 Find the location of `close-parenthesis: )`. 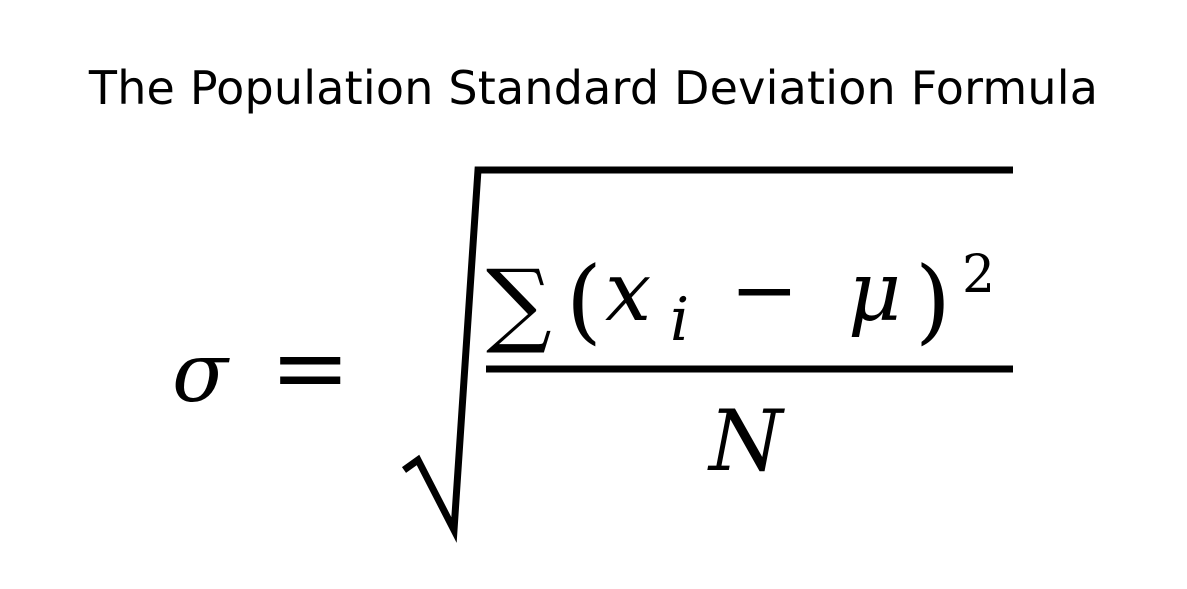

close-parenthesis: ) is located at coordinates (933, 300).